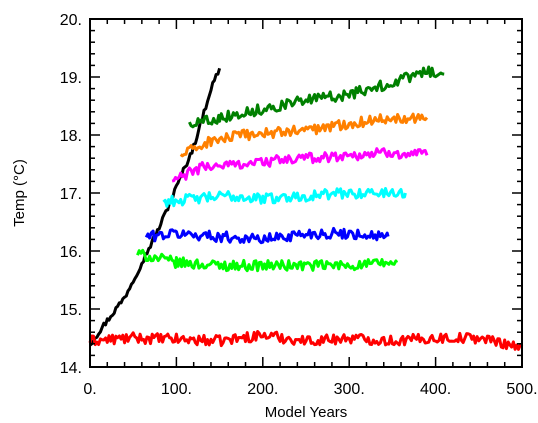  What do you see at coordinates (71, 78) in the screenshot?
I see `y-tick-label: 19.` at bounding box center [71, 78].